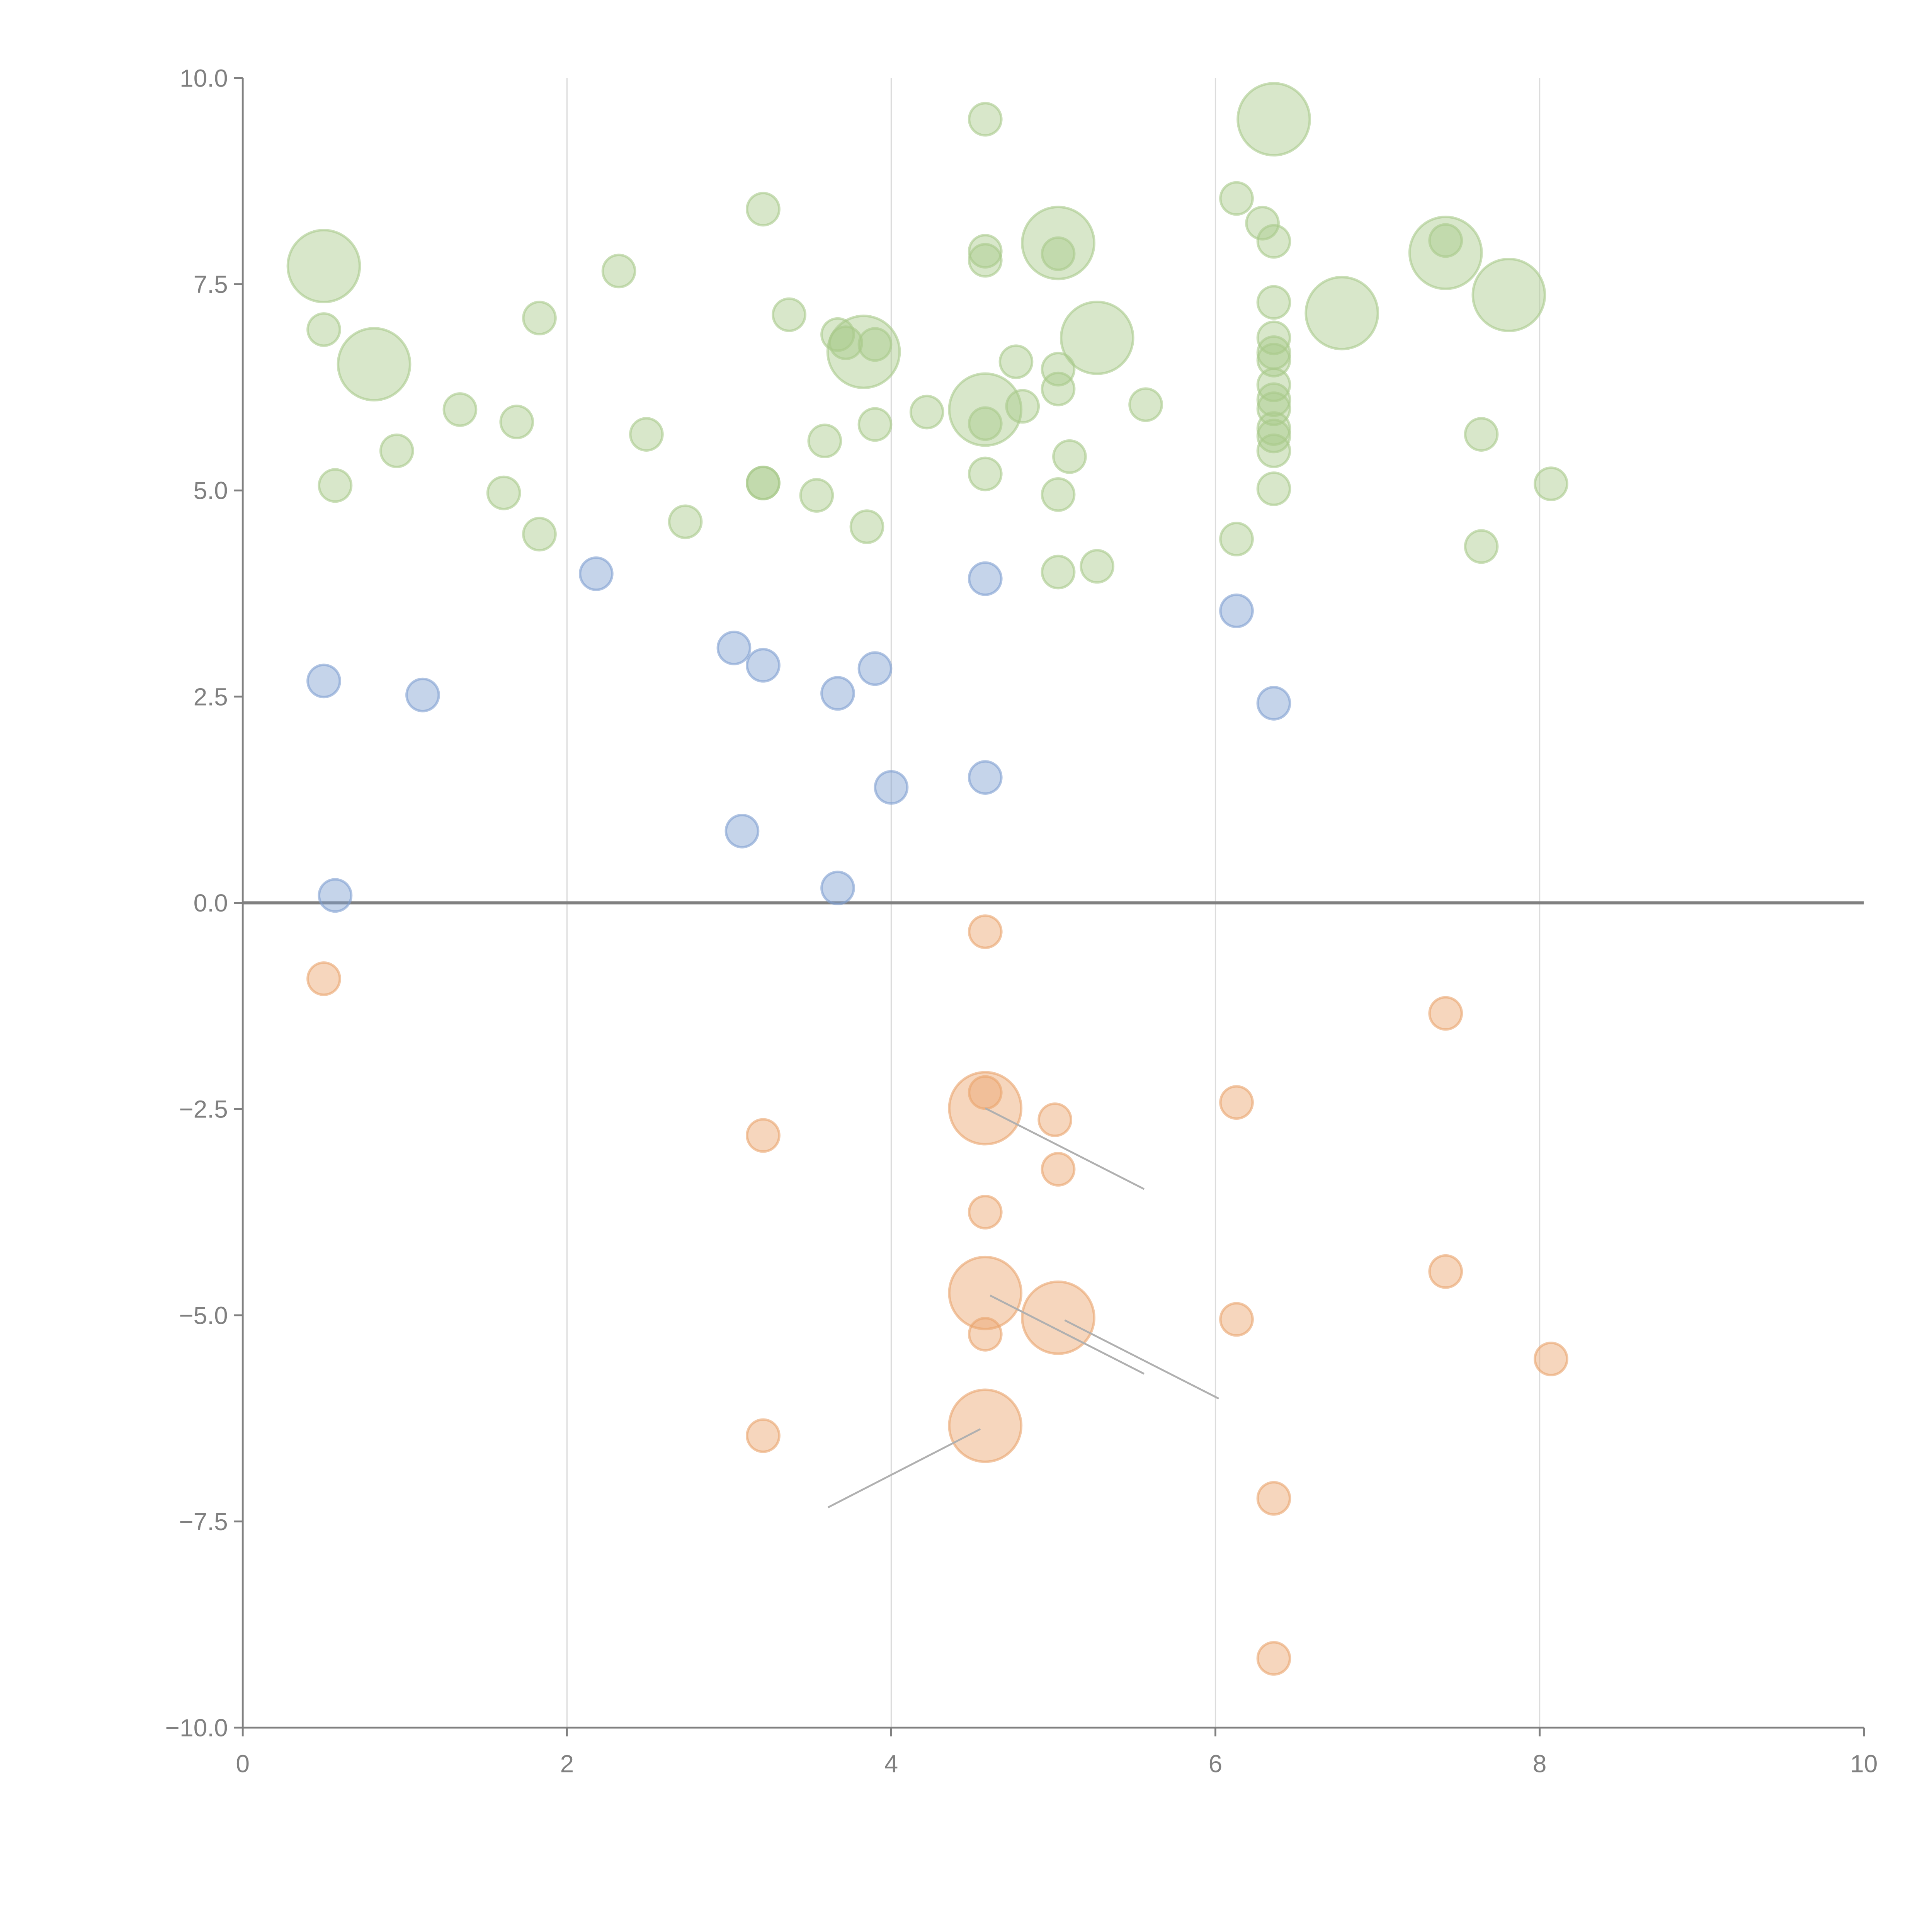 This screenshot has height=1932, width=1932. I want to click on x-tick-label: 4, so click(891, 1764).